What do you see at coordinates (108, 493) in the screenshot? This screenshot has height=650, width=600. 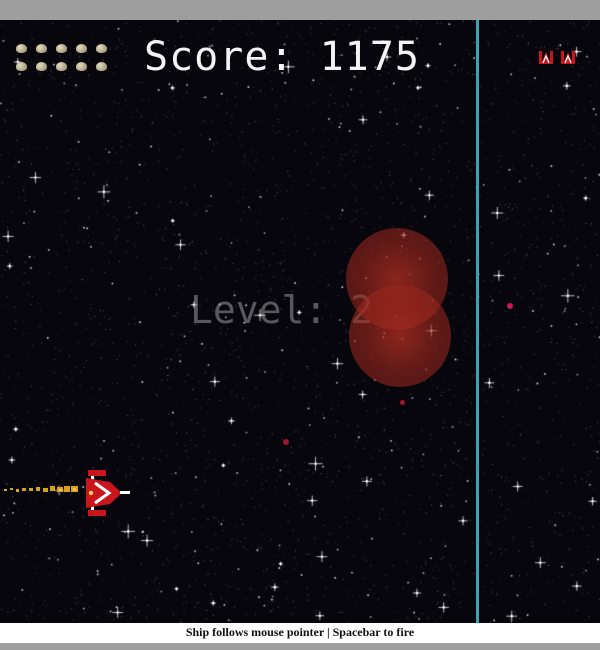 I see `player-ship` at bounding box center [108, 493].